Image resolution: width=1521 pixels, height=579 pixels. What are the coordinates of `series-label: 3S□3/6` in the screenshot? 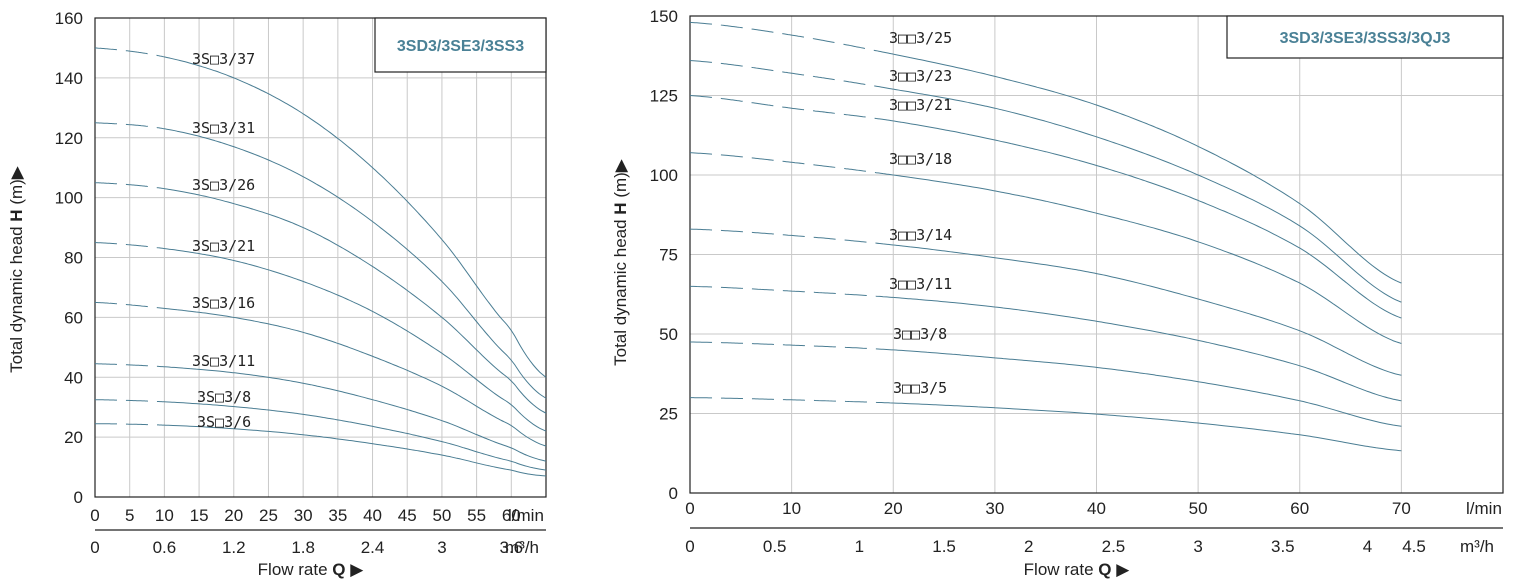 It's located at (224, 422).